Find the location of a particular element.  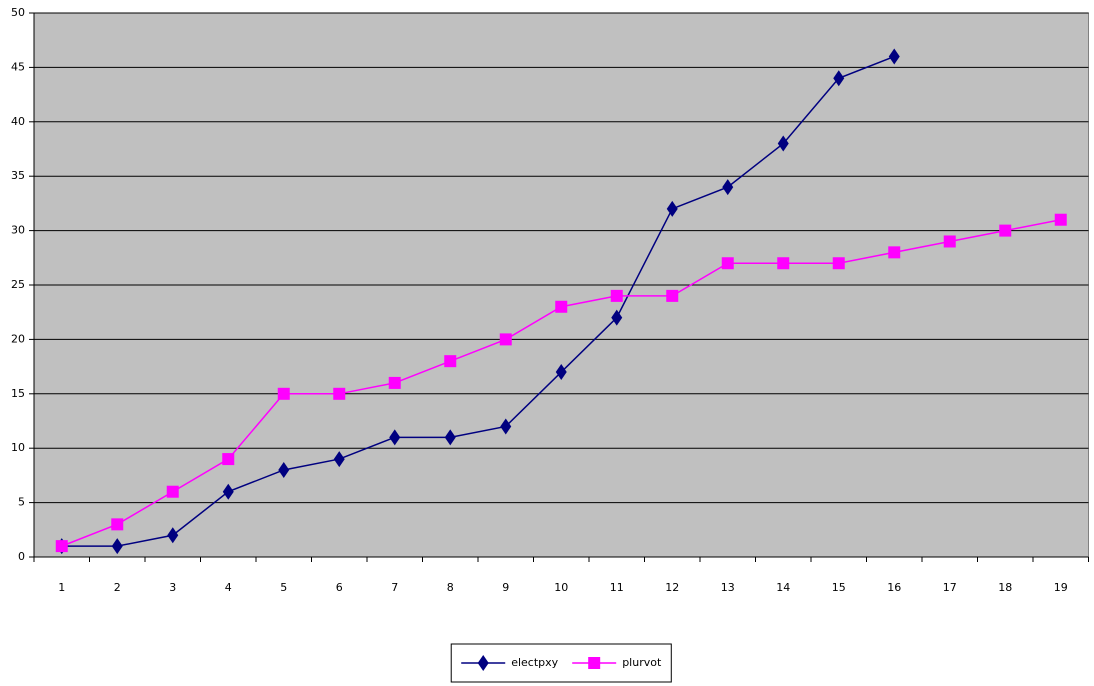

x-tick-label: 3 is located at coordinates (172, 587).